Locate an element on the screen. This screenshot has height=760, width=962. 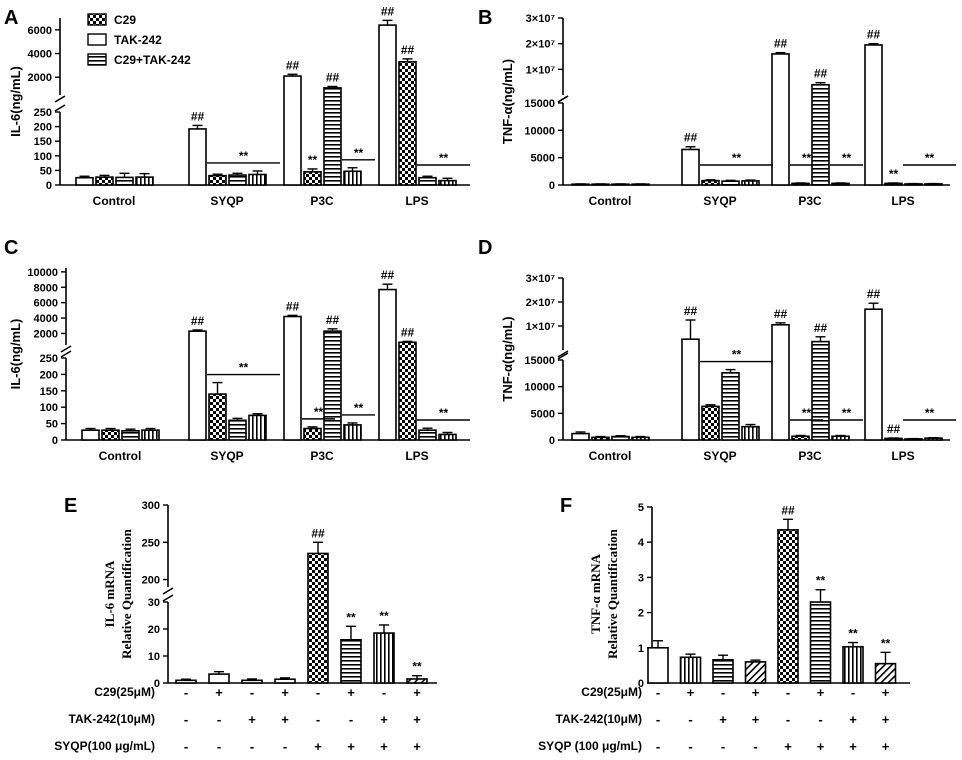
C-y-tick-label: 8000 is located at coordinates (46, 288).